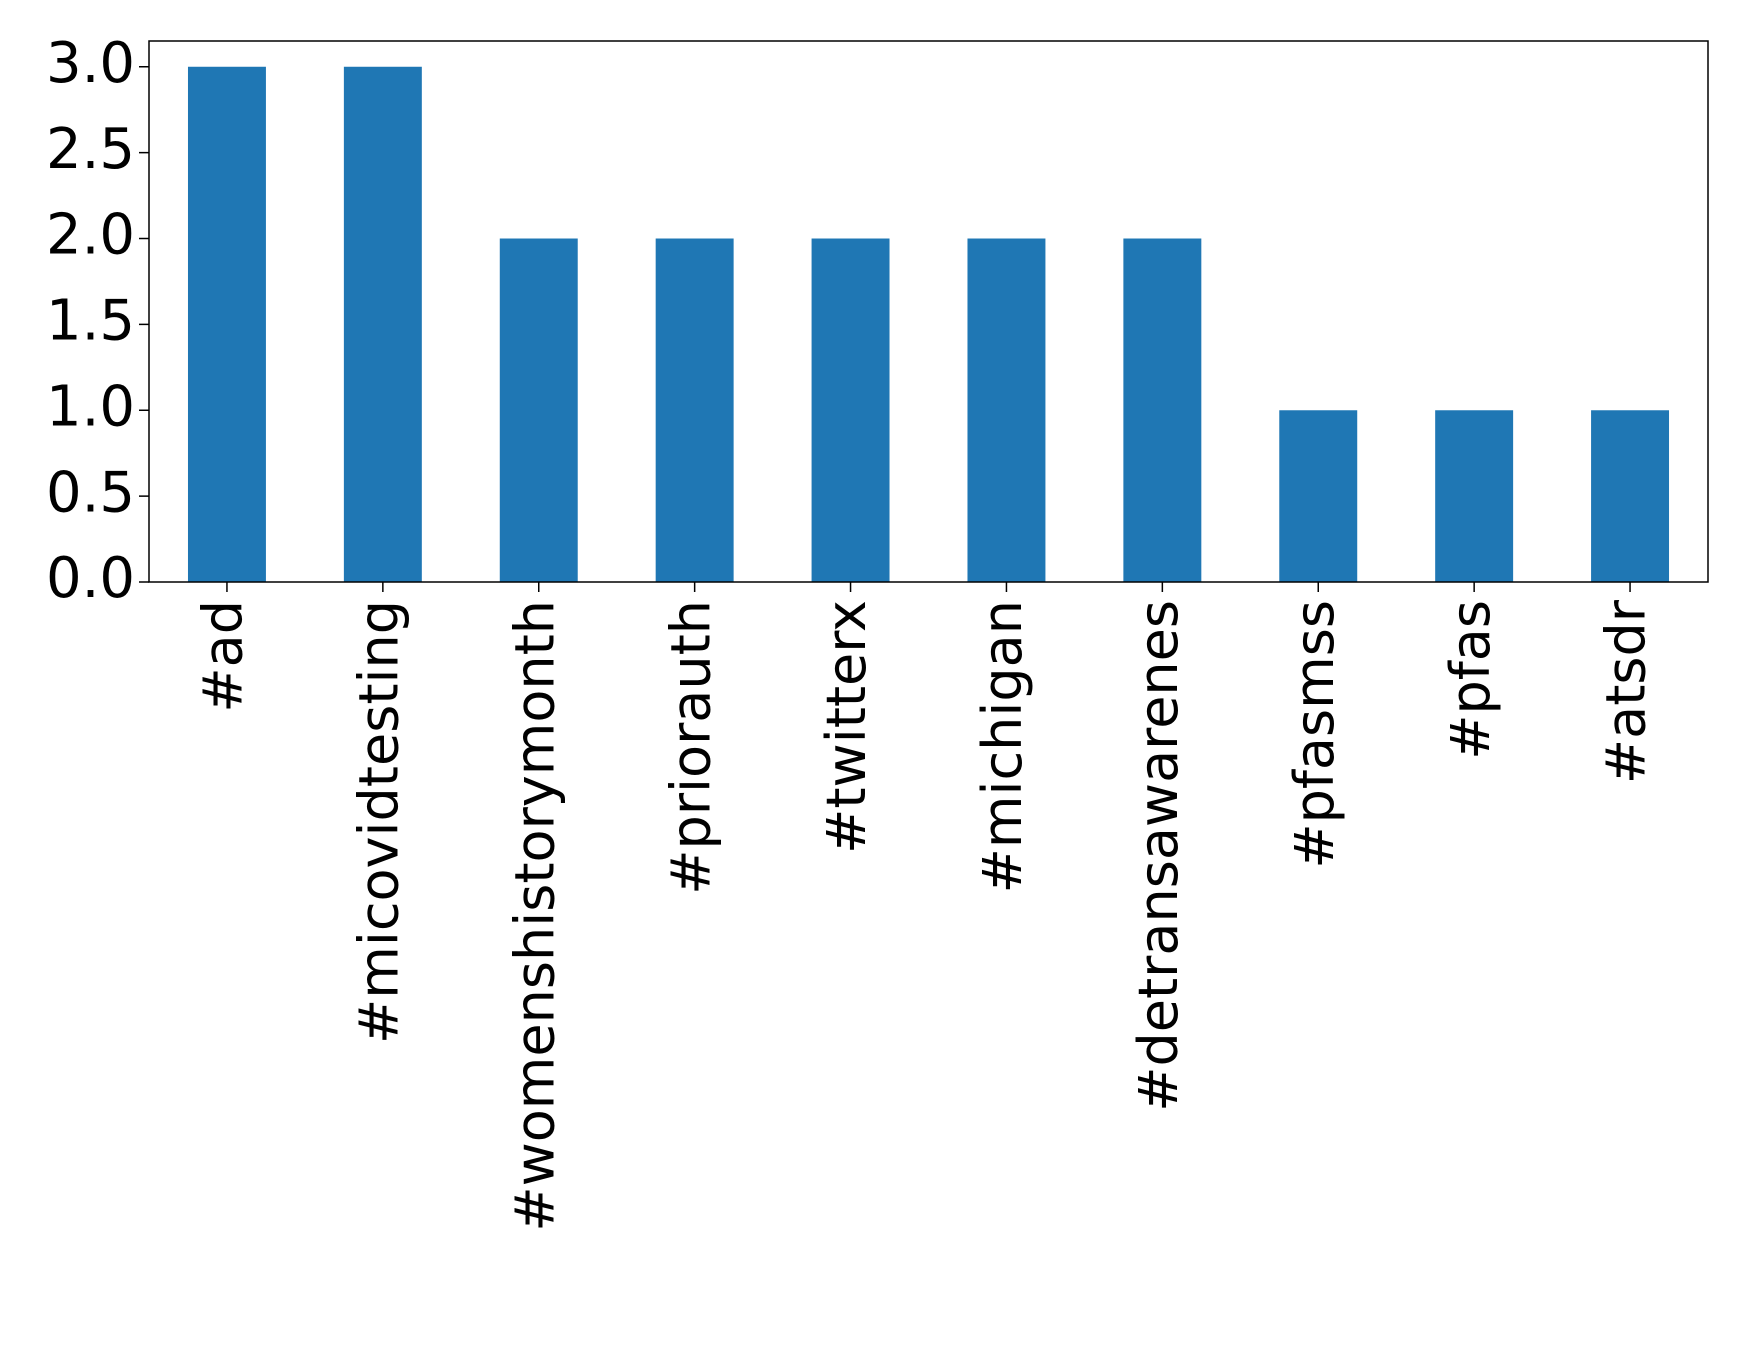 Image resolution: width=1739 pixels, height=1359 pixels. What do you see at coordinates (90, 321) in the screenshot?
I see `y-tick-label: 1.5` at bounding box center [90, 321].